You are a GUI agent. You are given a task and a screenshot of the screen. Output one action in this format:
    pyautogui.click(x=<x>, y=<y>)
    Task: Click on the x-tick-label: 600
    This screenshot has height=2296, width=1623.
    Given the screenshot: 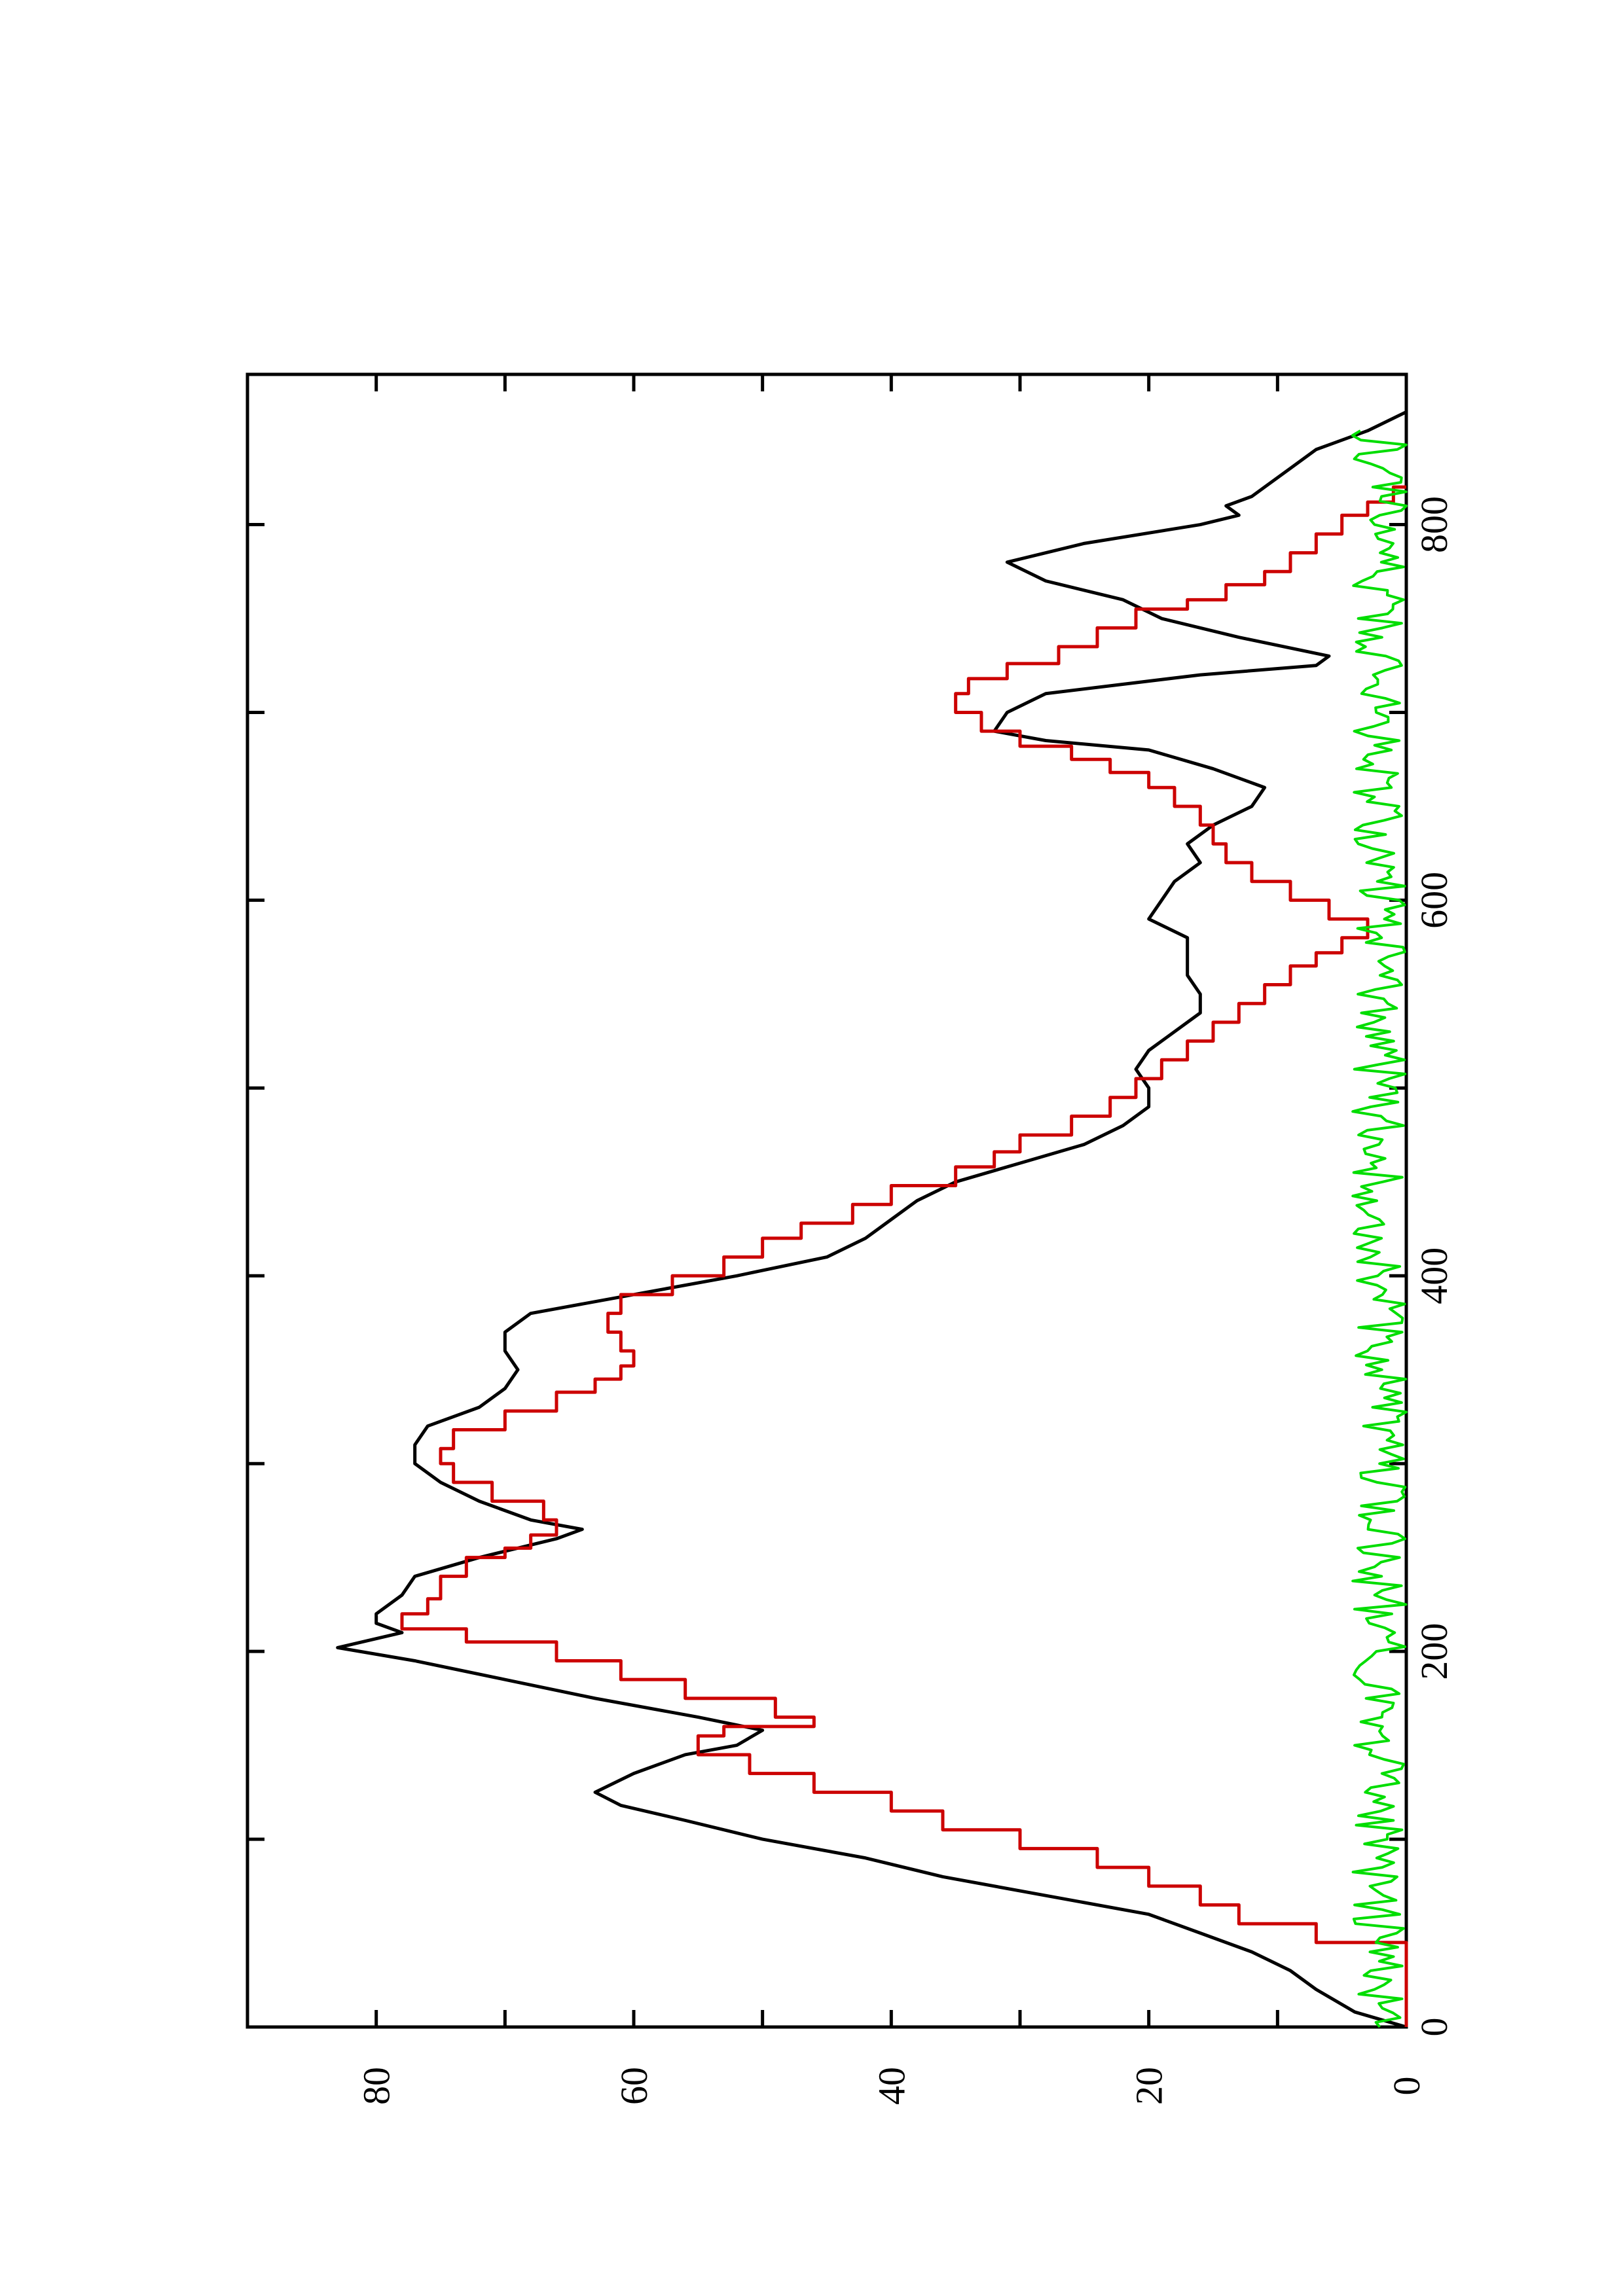 What is the action you would take?
    pyautogui.click(x=1434, y=900)
    